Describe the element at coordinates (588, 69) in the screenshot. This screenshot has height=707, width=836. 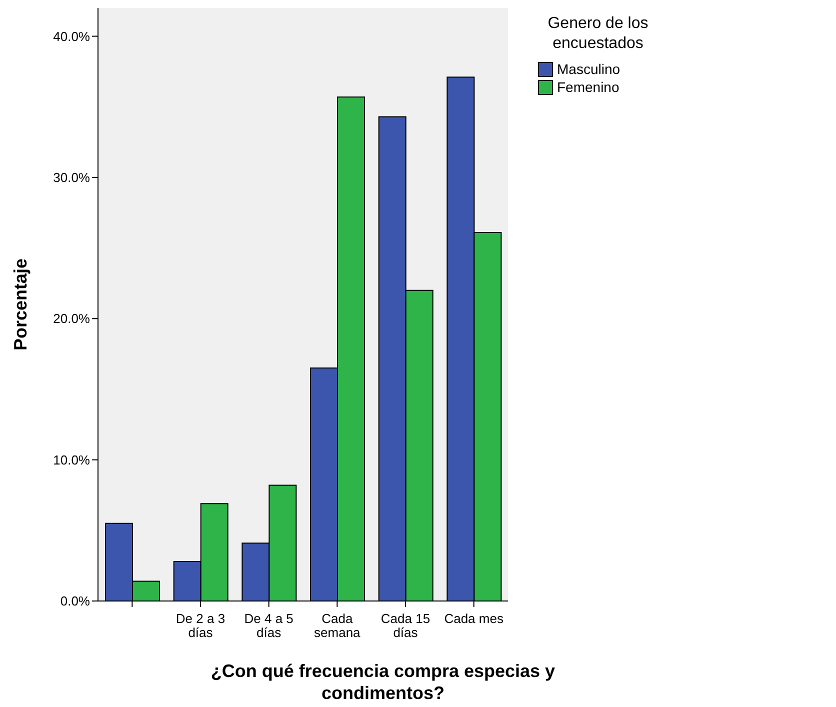
I see `legend-label: Masculino` at that location.